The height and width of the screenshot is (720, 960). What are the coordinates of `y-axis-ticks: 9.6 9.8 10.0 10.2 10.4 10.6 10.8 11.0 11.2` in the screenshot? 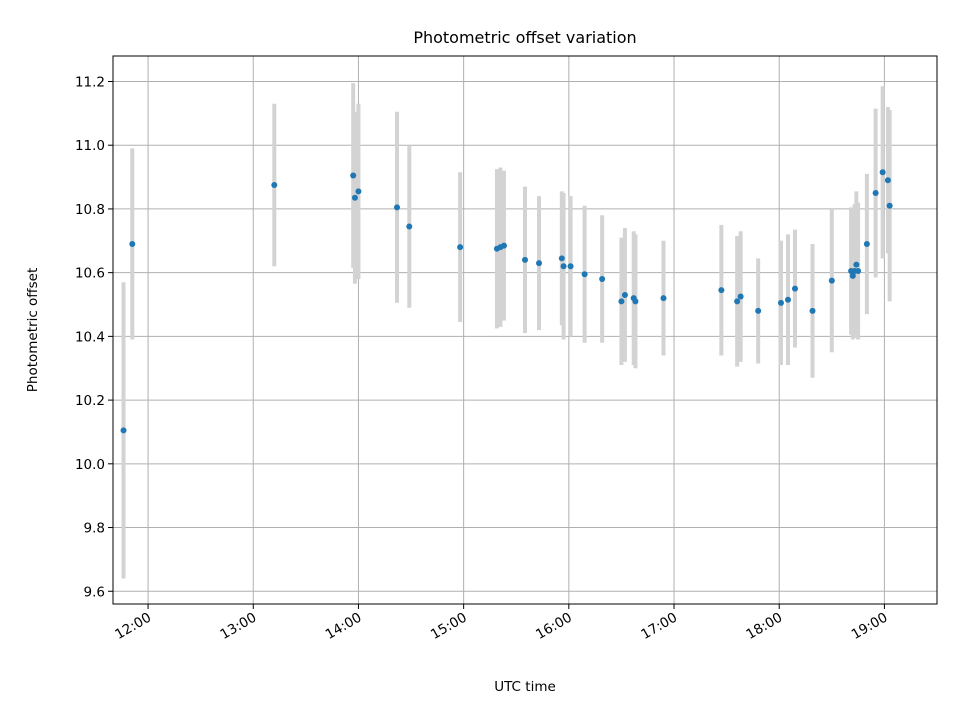 It's located at (94, 337).